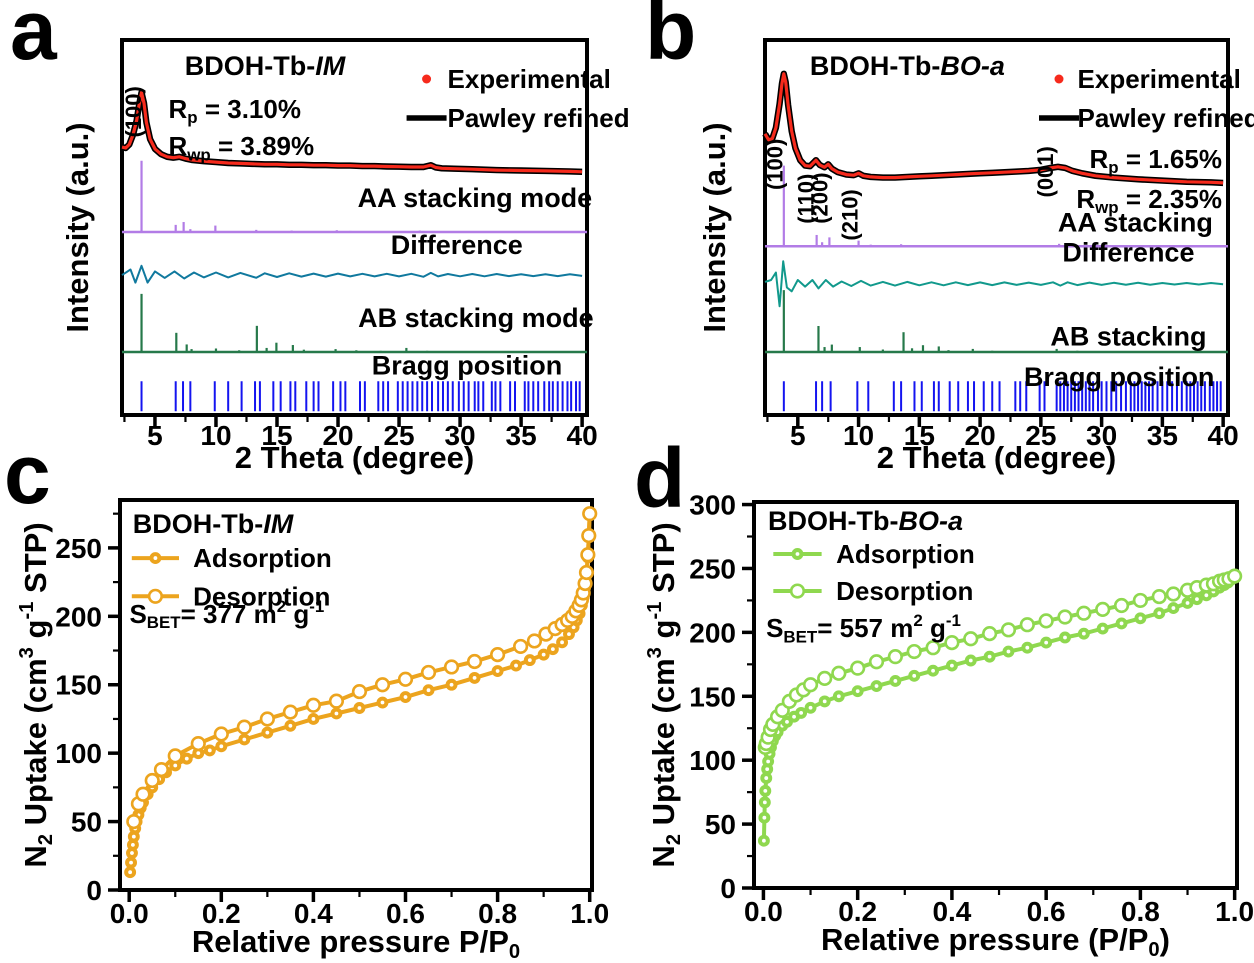 This screenshot has width=1254, height=963. Describe the element at coordinates (996, 322) in the screenshot. I see `series-ab-stacking: AB stacking` at that location.